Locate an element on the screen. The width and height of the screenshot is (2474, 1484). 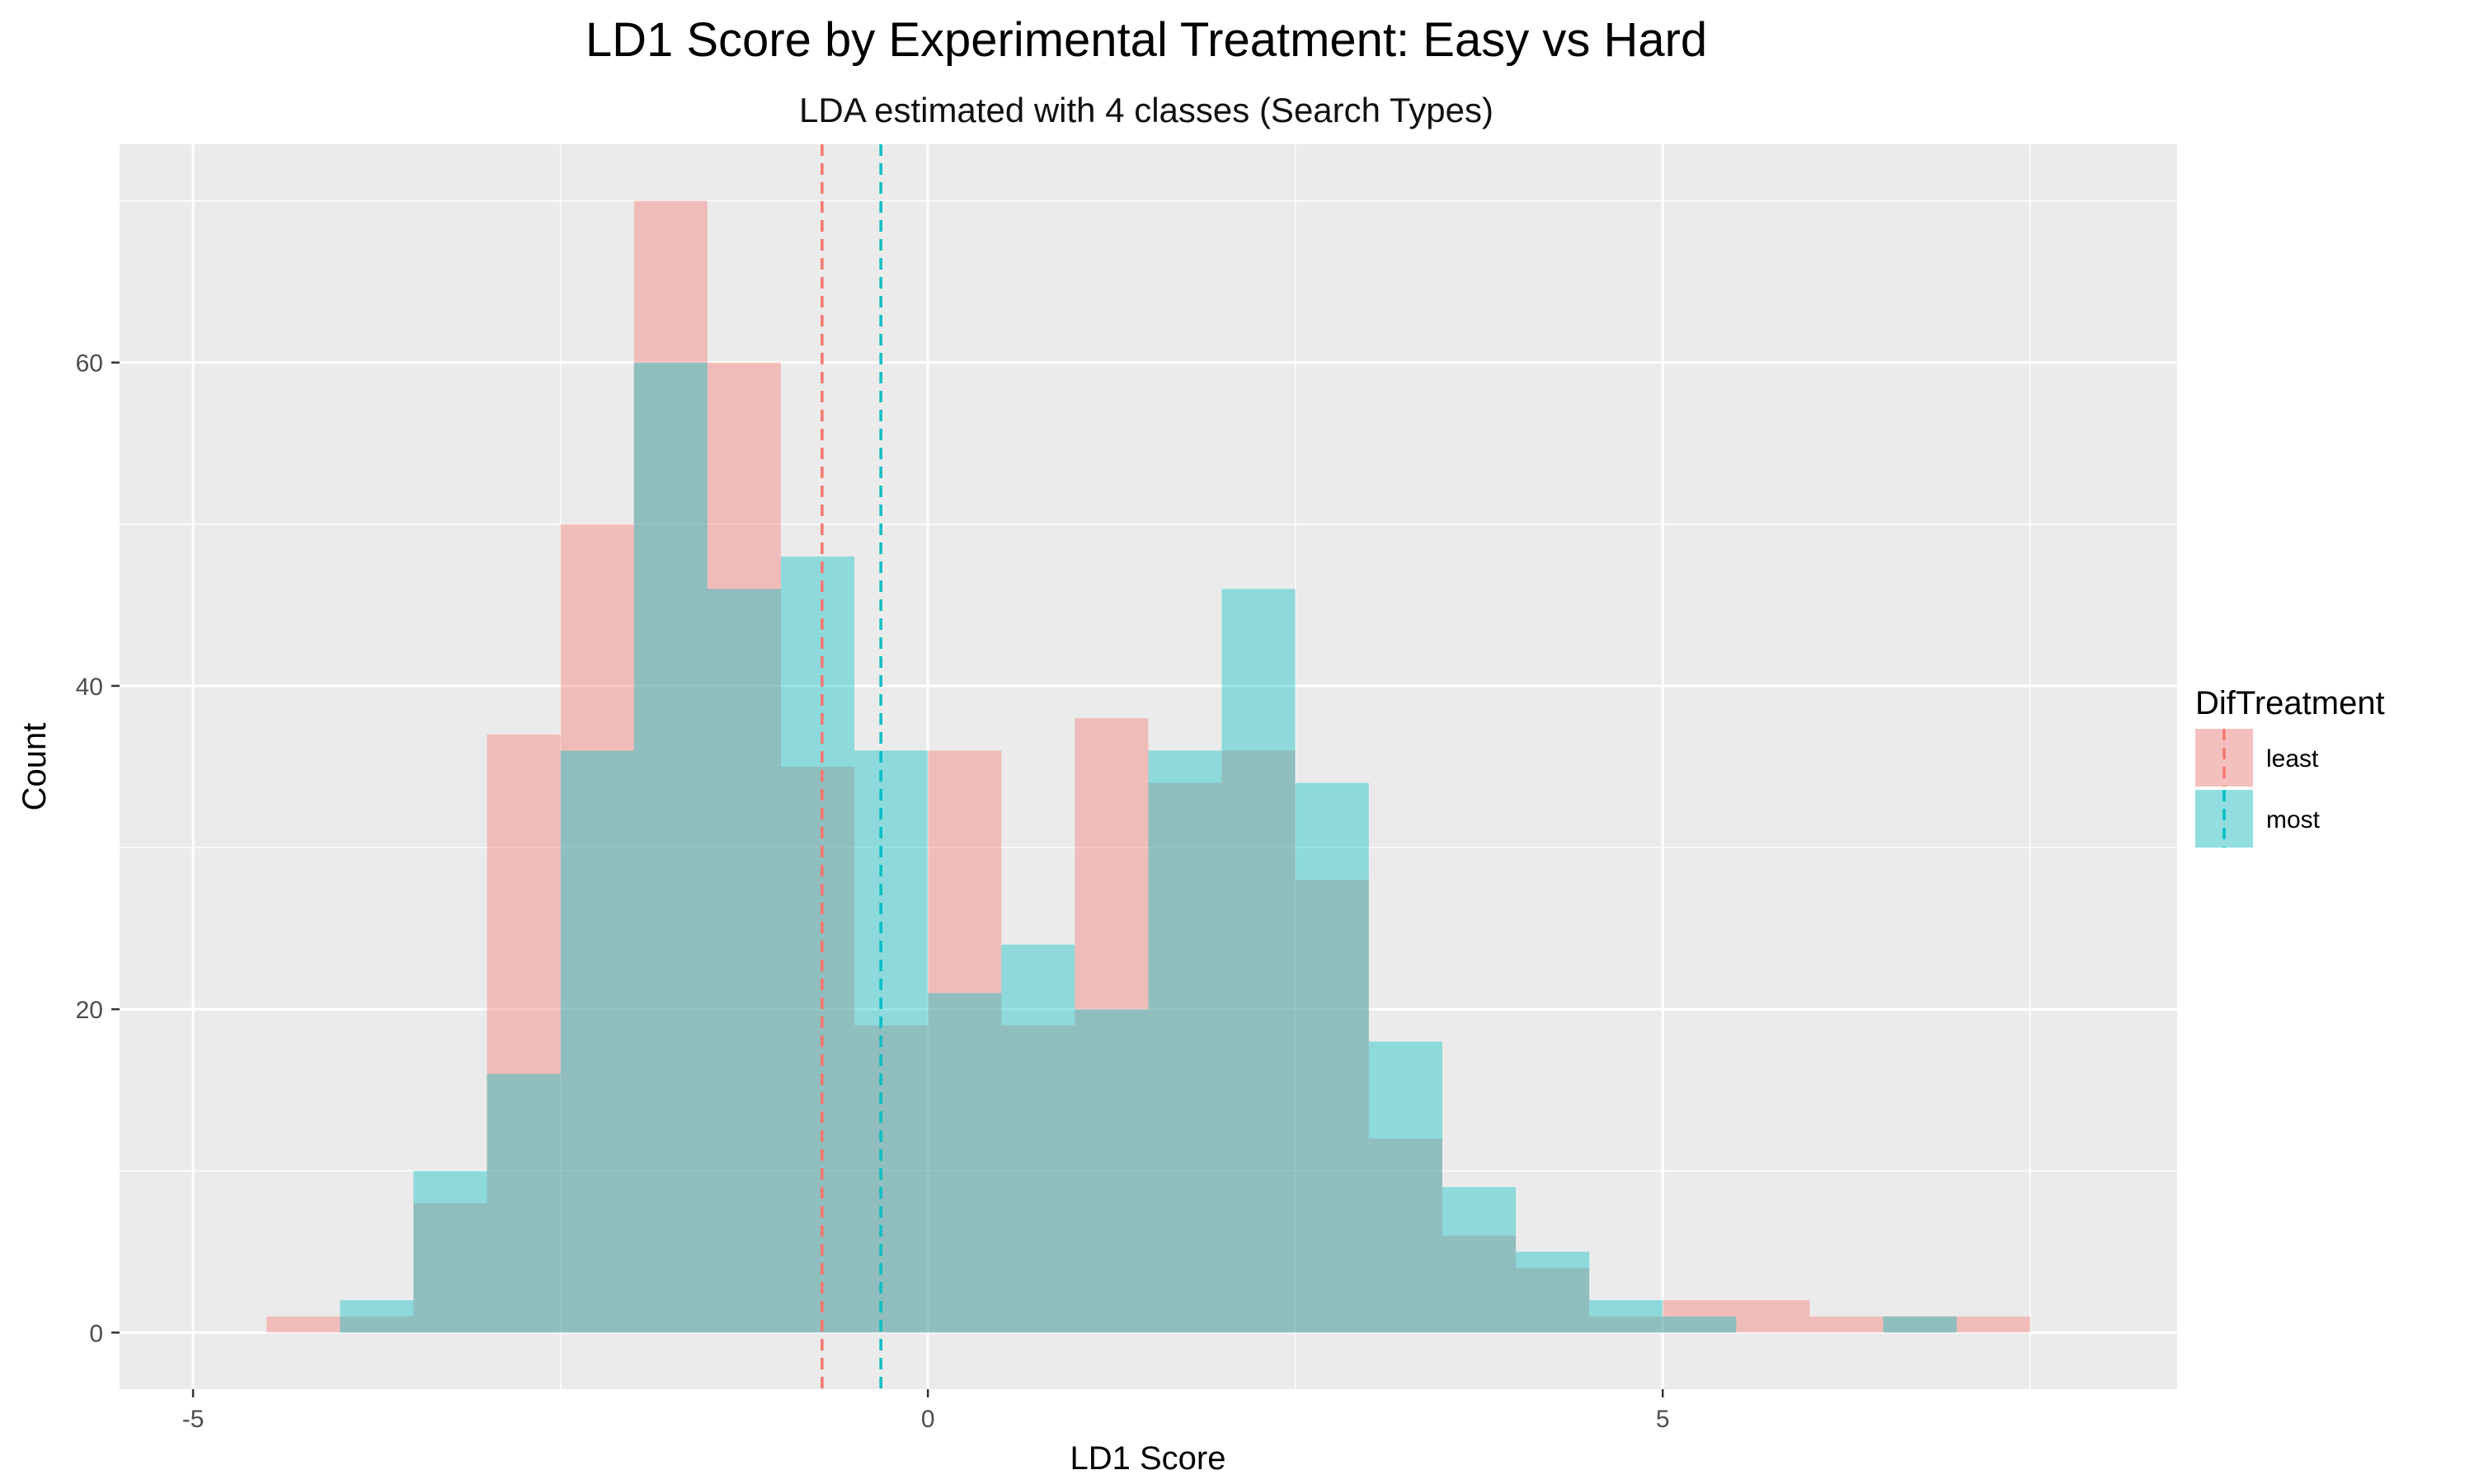
legend-label-most: most is located at coordinates (2293, 820).